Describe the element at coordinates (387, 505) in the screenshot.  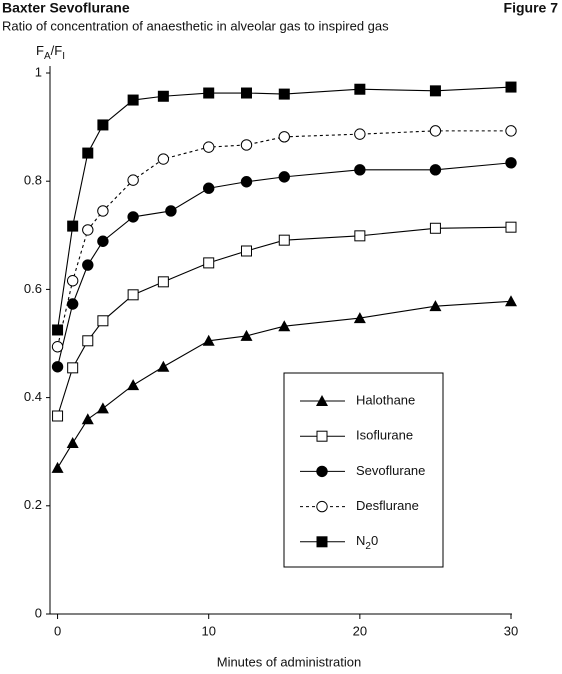
I see `legend-label: Desflurane` at that location.